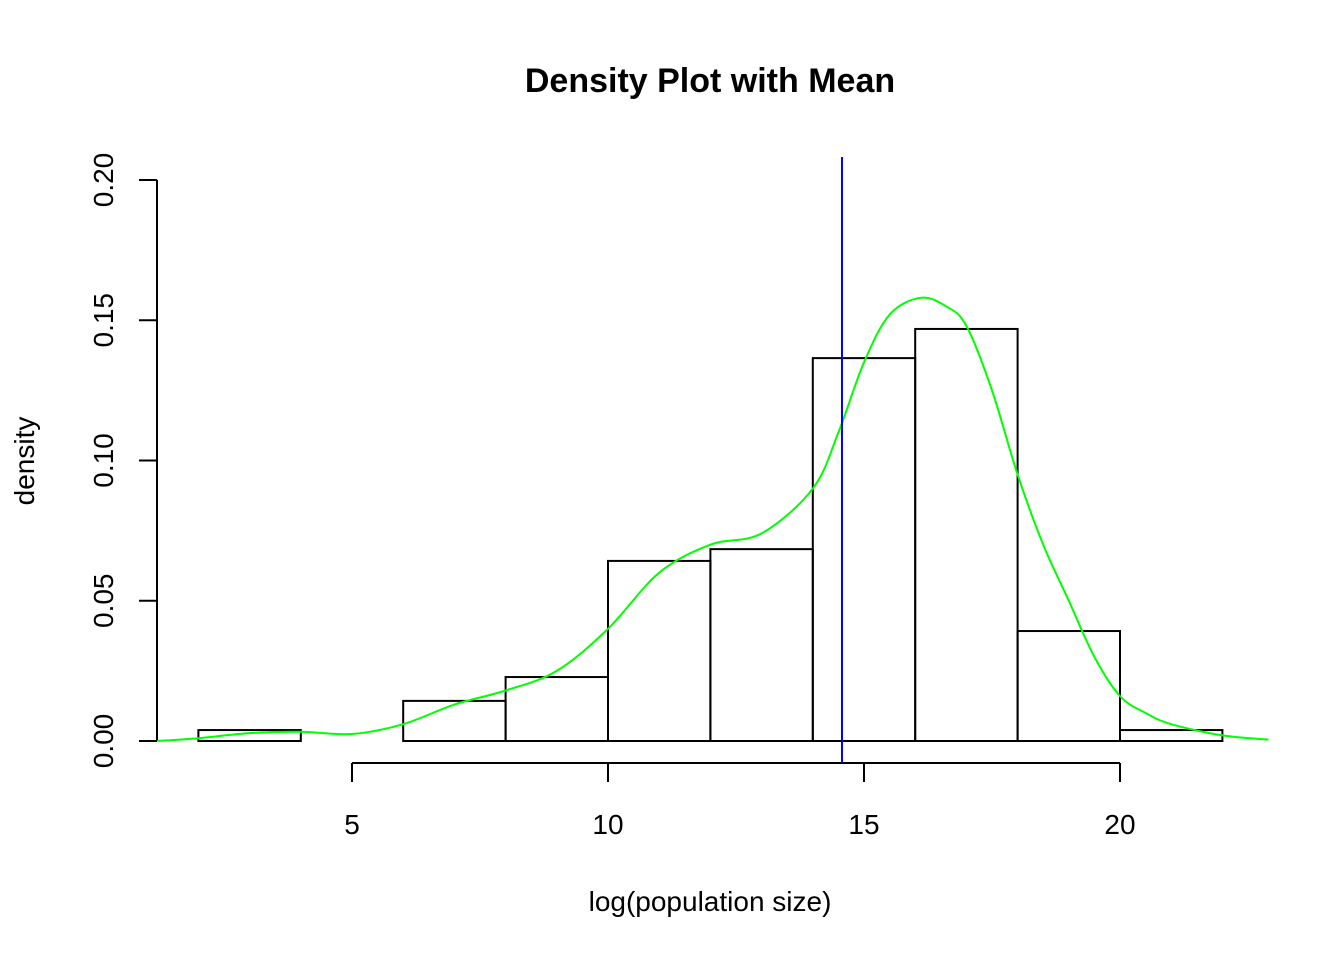 The image size is (1344, 965). What do you see at coordinates (863, 824) in the screenshot?
I see `x-tick-label: 15` at bounding box center [863, 824].